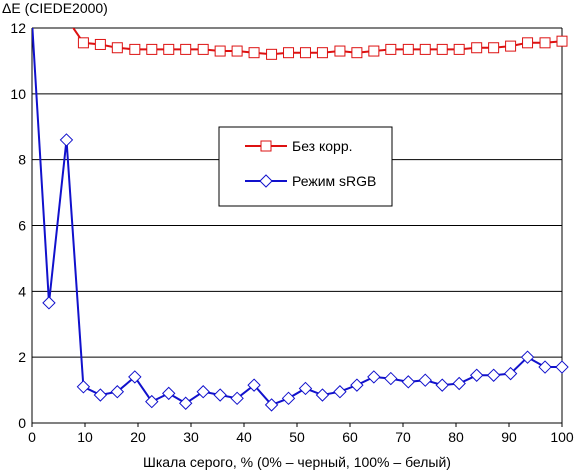 The width and height of the screenshot is (574, 472). Describe the element at coordinates (266, 146) in the screenshot. I see `legend-marker-bez-korr` at that location.